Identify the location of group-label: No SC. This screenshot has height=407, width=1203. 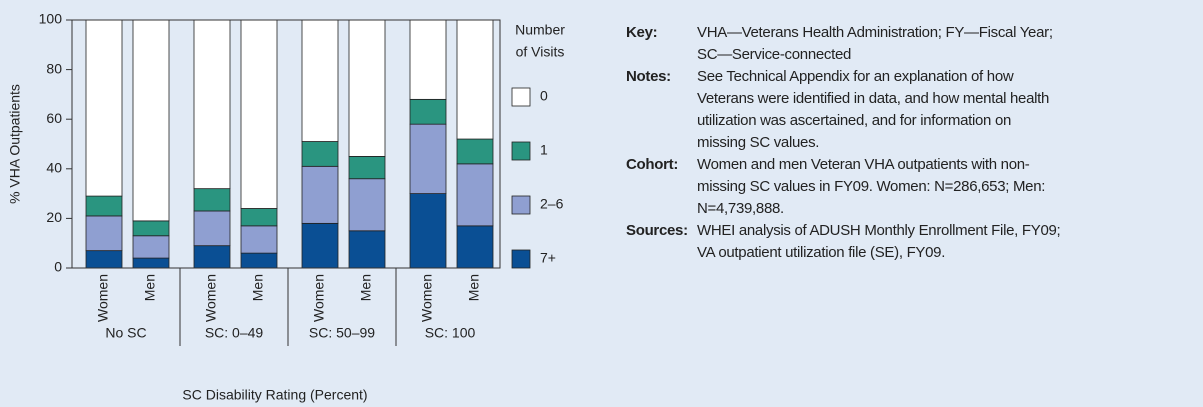
(125, 333).